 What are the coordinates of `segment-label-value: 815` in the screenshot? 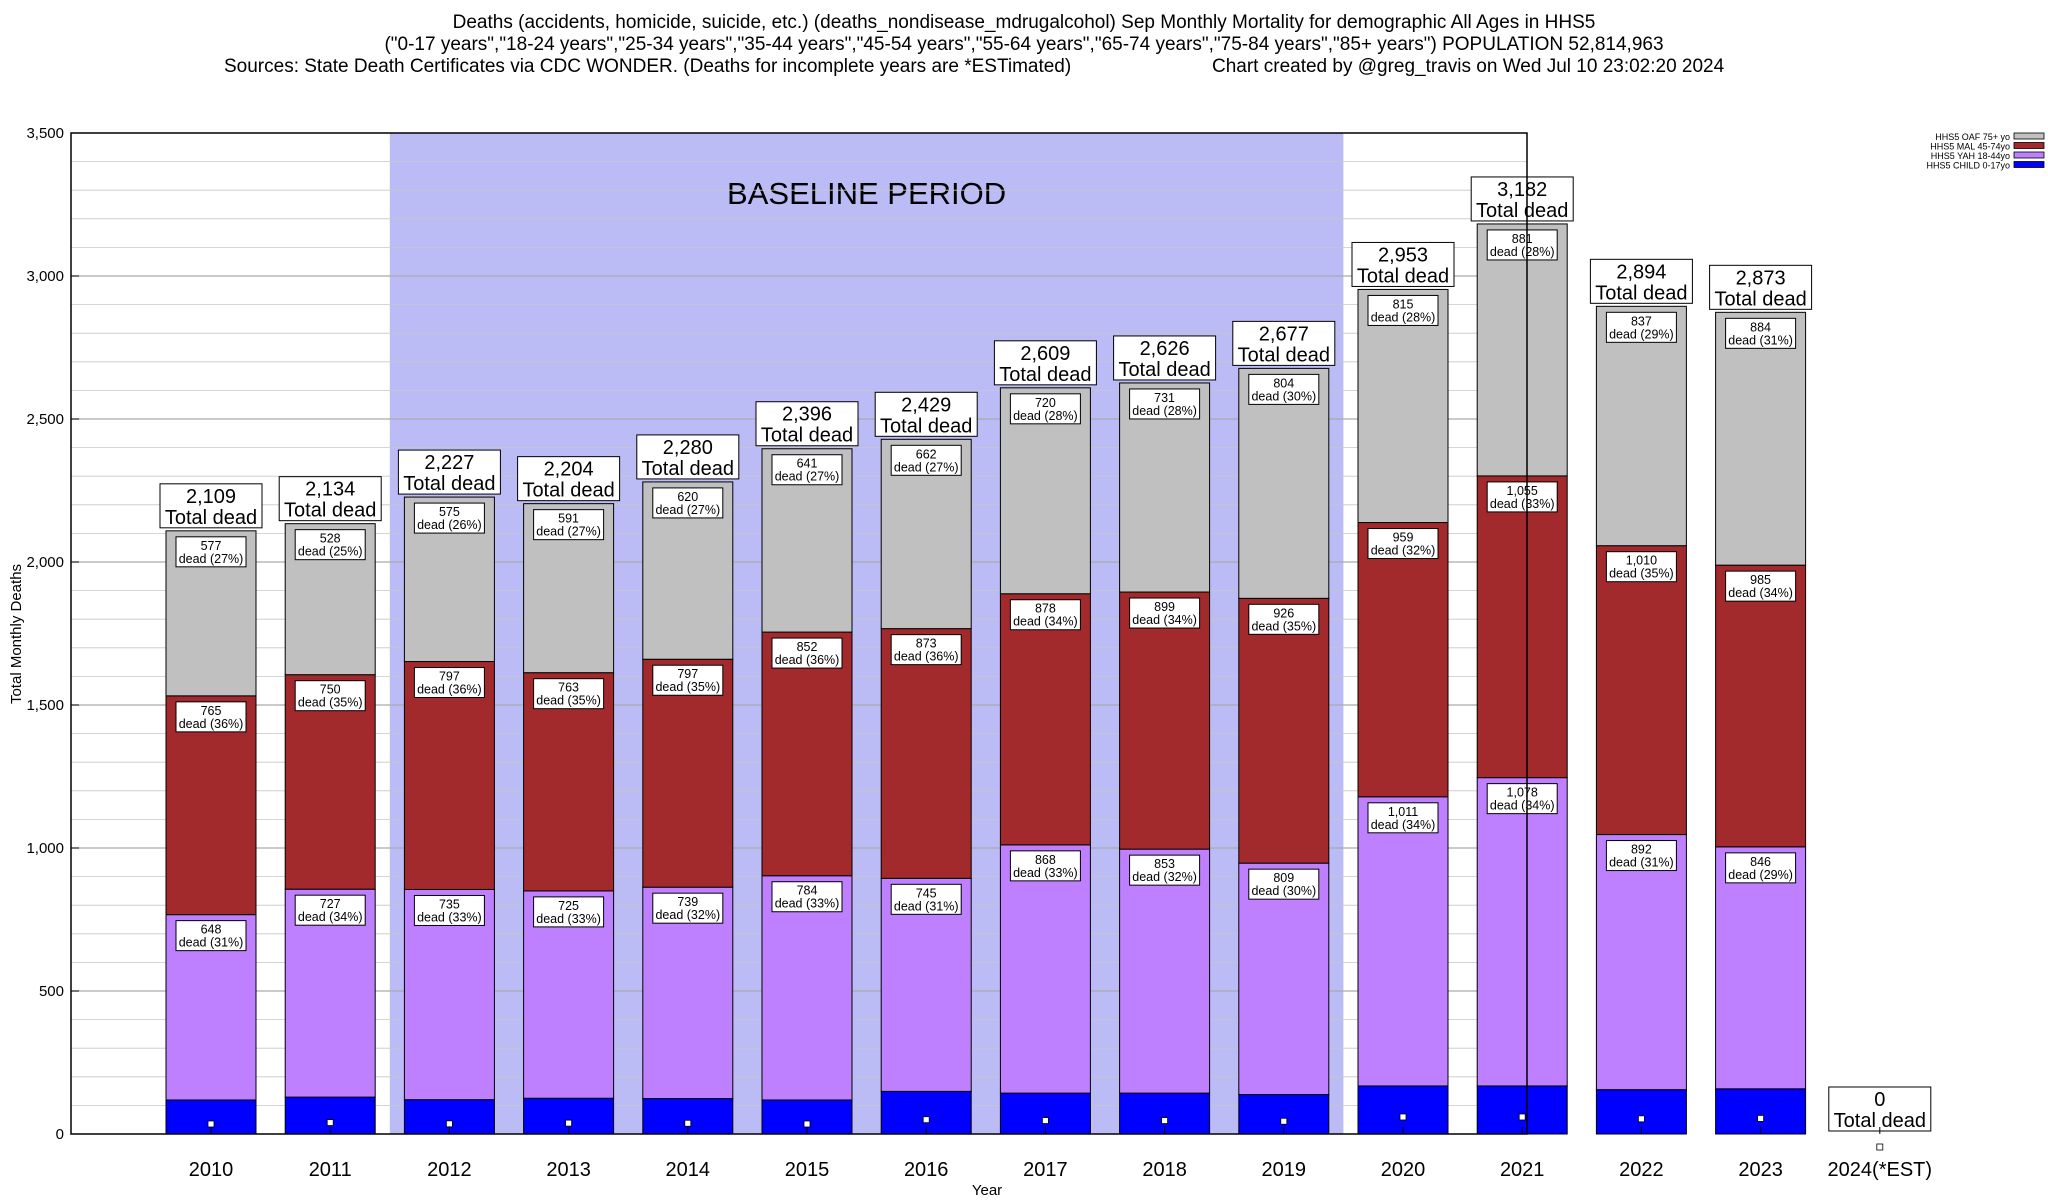 It's located at (1403, 304).